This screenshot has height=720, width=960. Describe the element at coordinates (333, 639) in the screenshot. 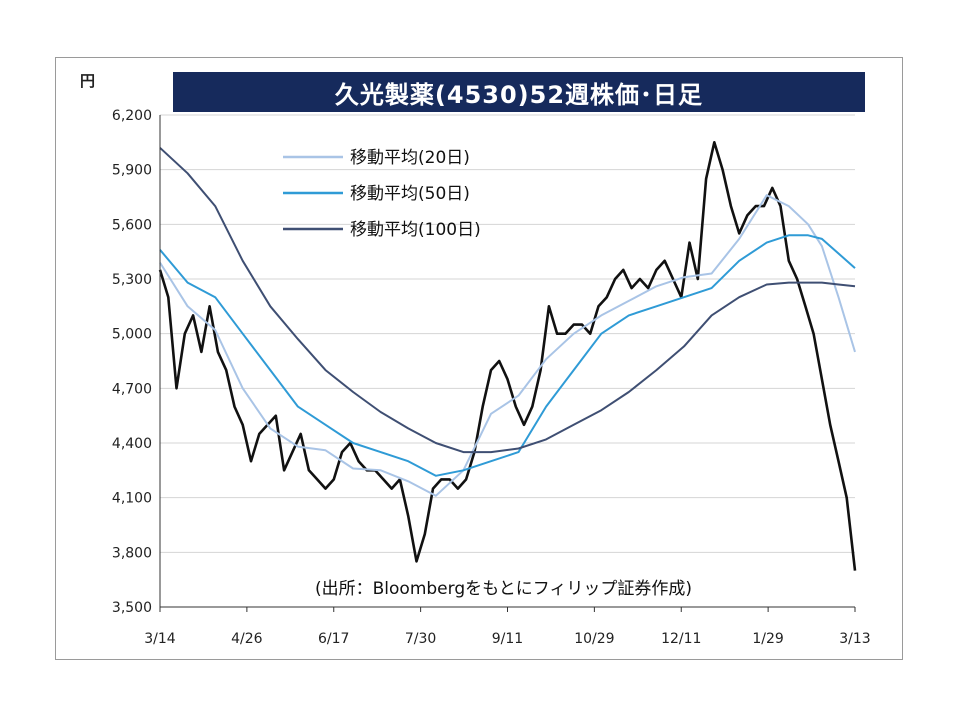

I see `x-tick-label: 6/17` at that location.